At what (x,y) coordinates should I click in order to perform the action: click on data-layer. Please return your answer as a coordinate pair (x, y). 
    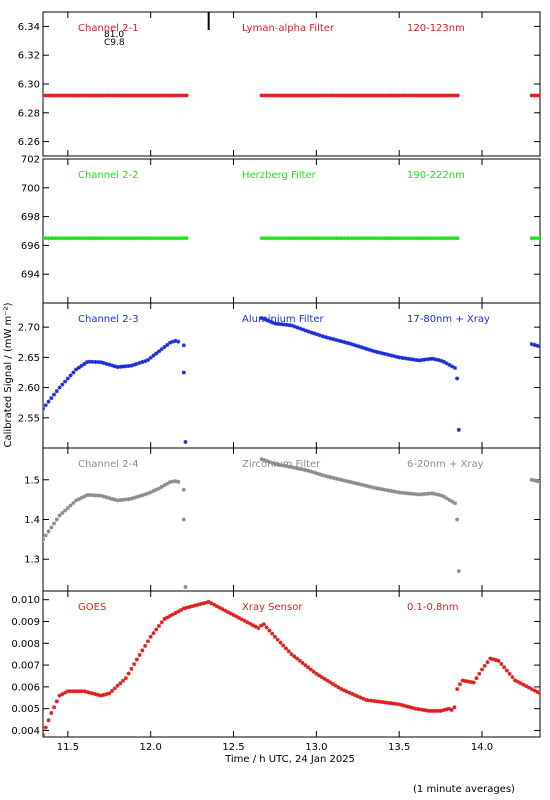
    Looking at the image, I should click on (291, 380).